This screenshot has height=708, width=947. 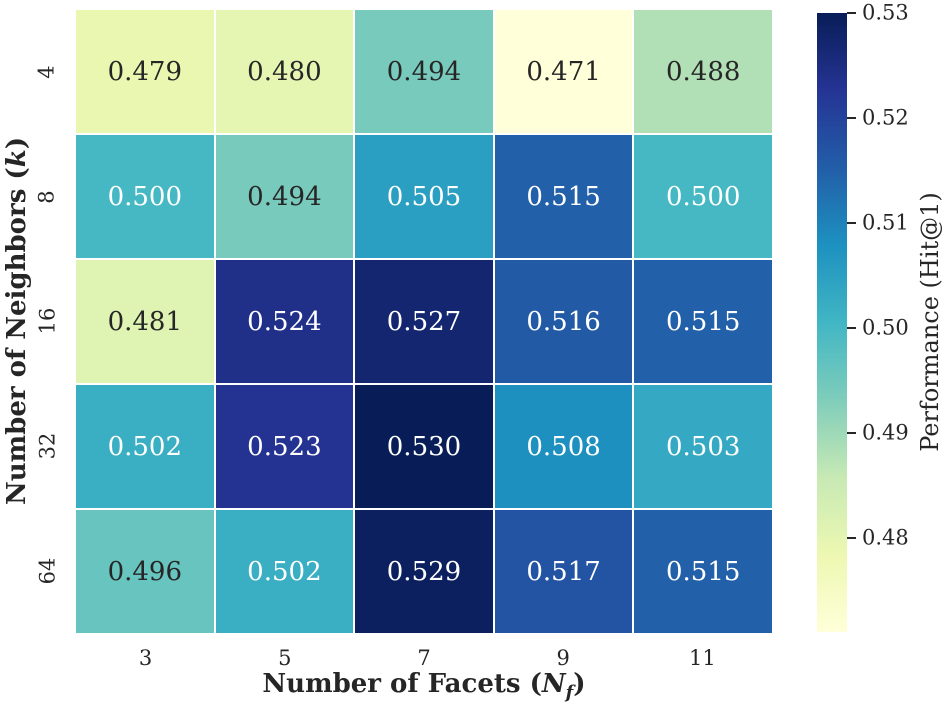 I want to click on cell-value: 0.471, so click(x=563, y=71).